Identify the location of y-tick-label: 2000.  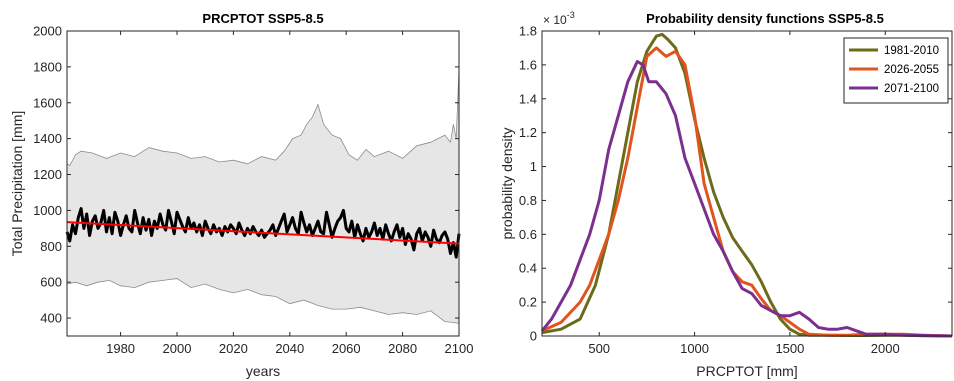
(47, 31).